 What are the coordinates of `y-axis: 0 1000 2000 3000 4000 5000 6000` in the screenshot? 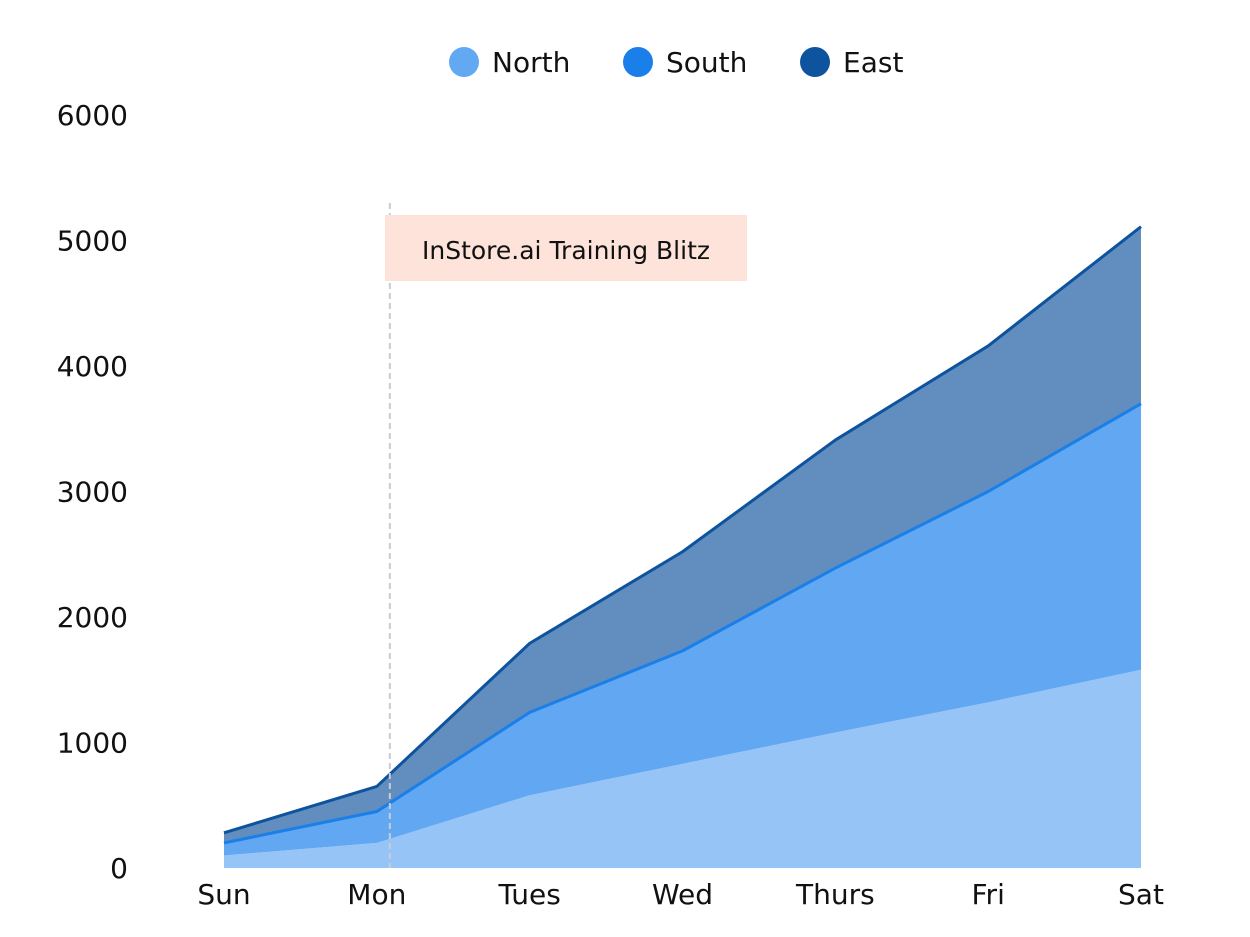 It's located at (92, 492).